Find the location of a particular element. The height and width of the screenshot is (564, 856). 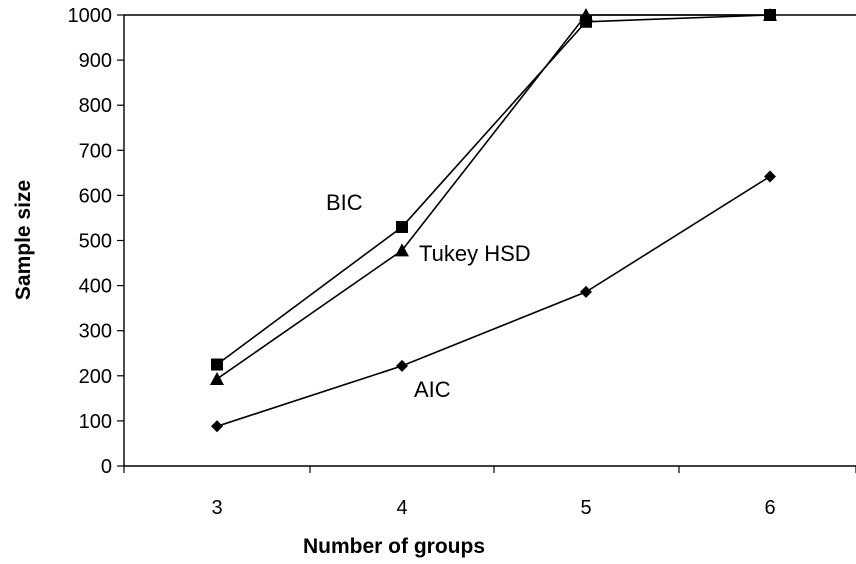

y-tick-label: 200 is located at coordinates (95, 377).